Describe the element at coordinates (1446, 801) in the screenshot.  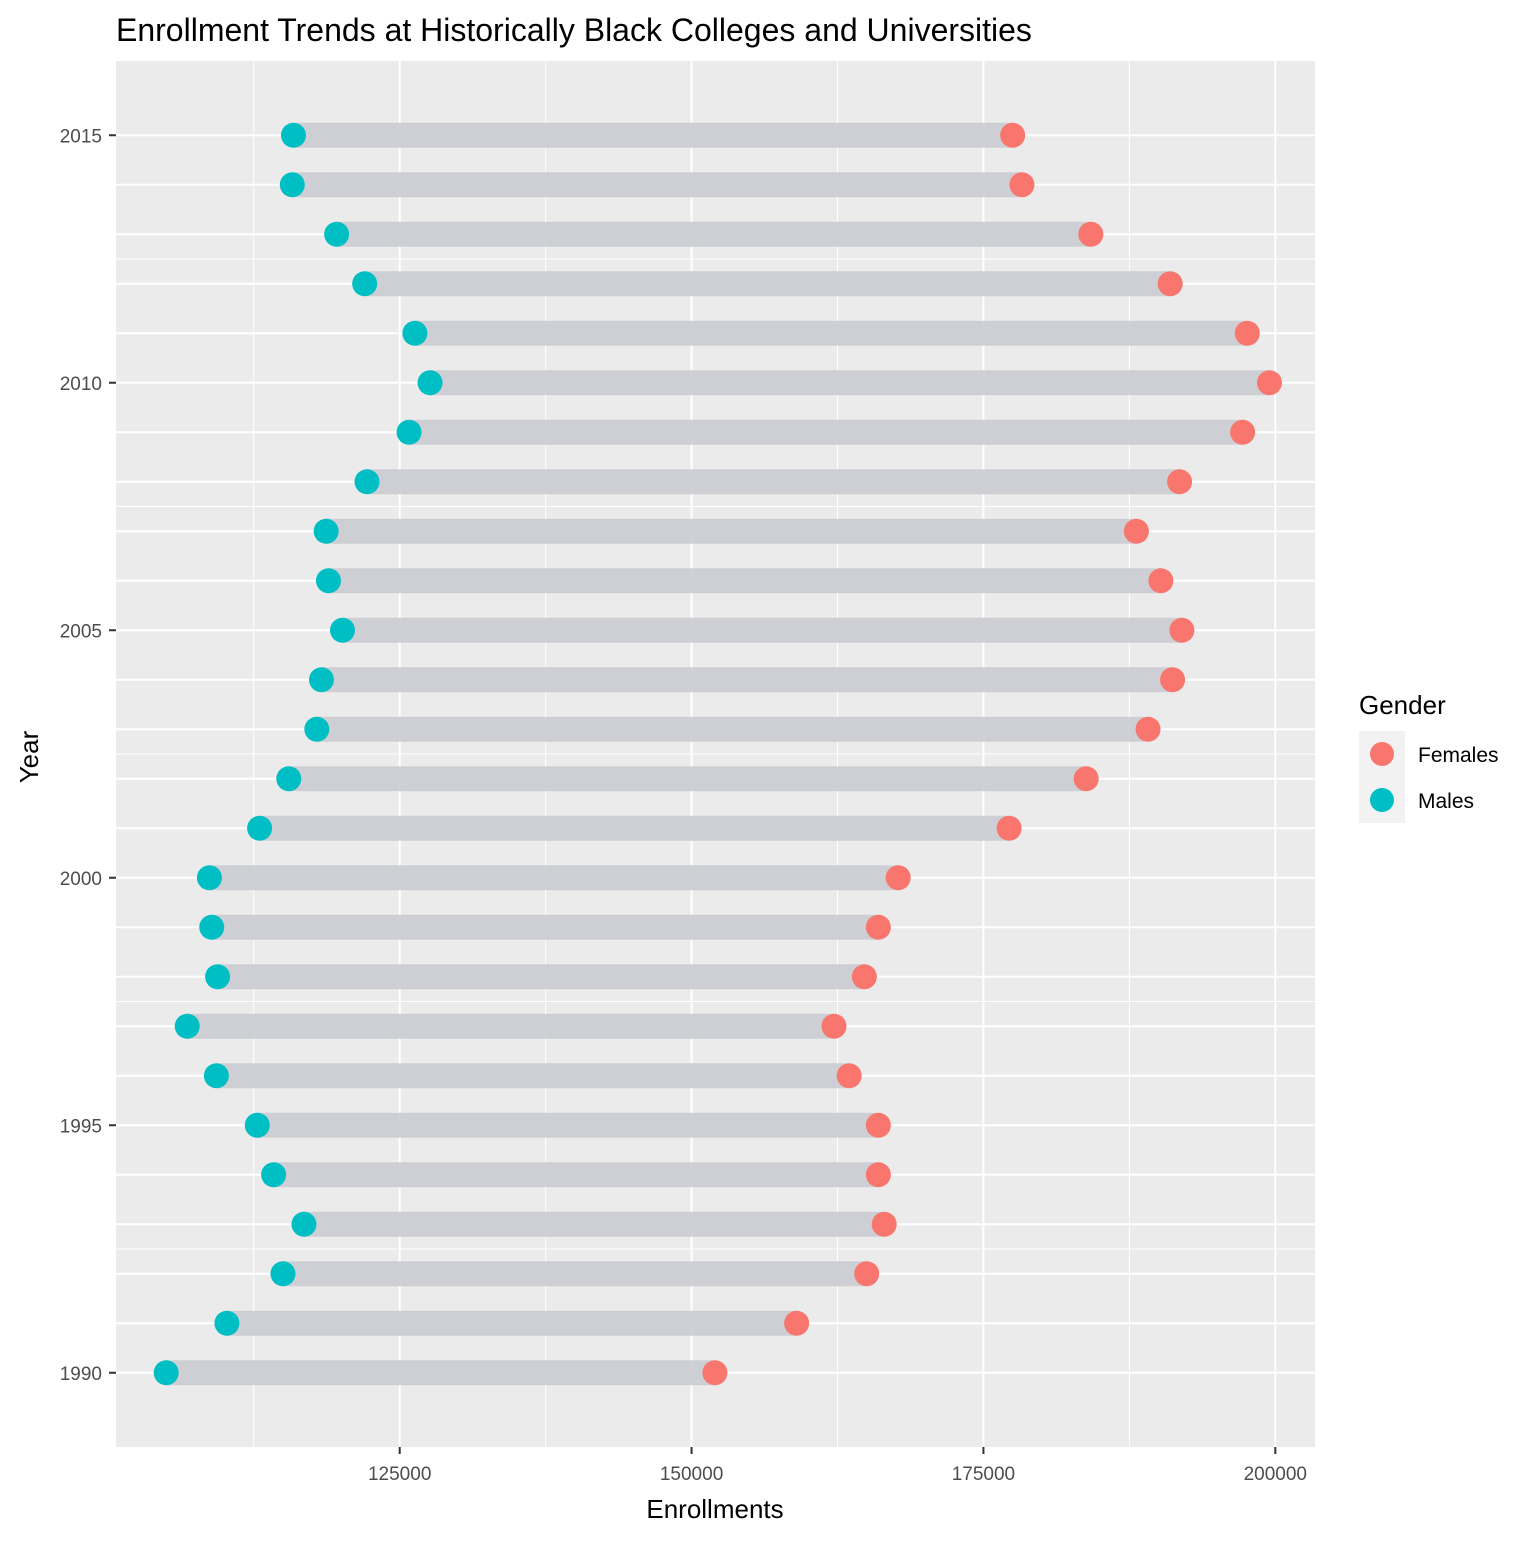
I see `legend-label-males: Males` at that location.